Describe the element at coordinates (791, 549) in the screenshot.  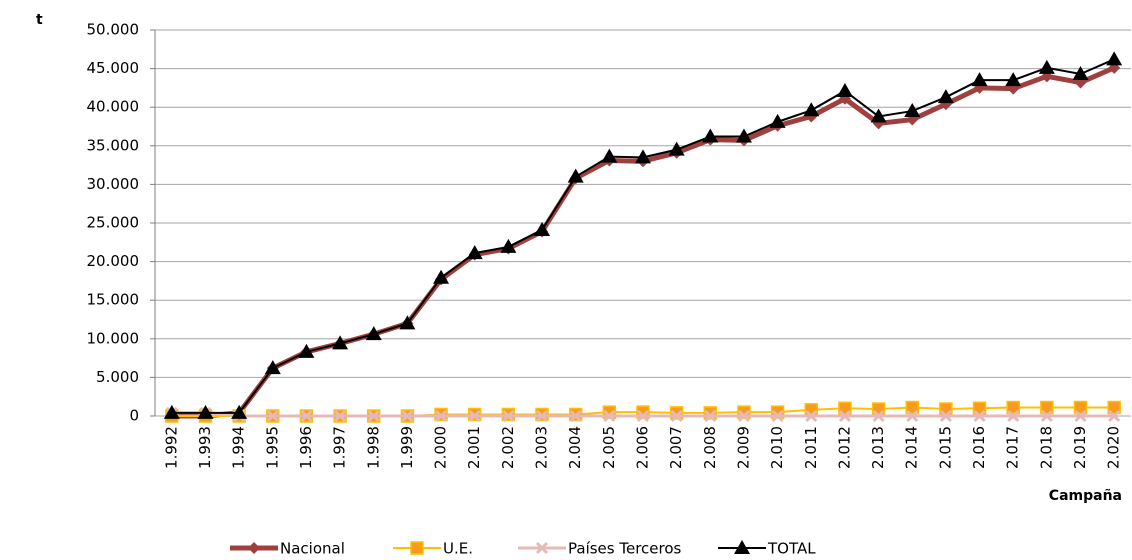
I see `legend-label: TOTAL` at that location.